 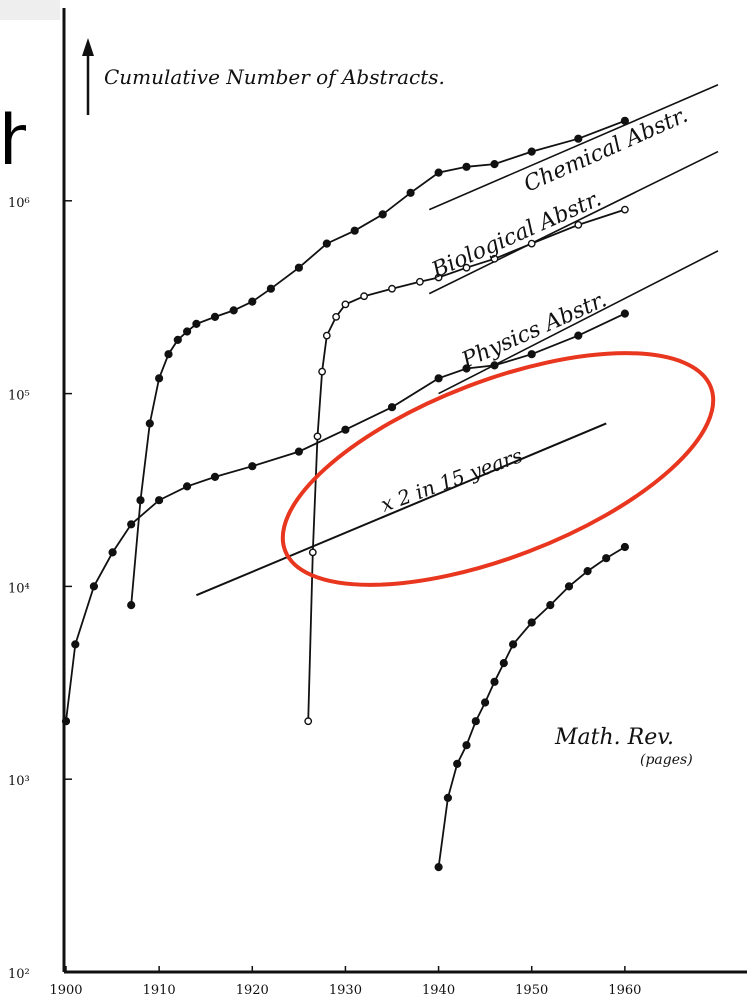 I want to click on page-background-strip, so click(x=30, y=10).